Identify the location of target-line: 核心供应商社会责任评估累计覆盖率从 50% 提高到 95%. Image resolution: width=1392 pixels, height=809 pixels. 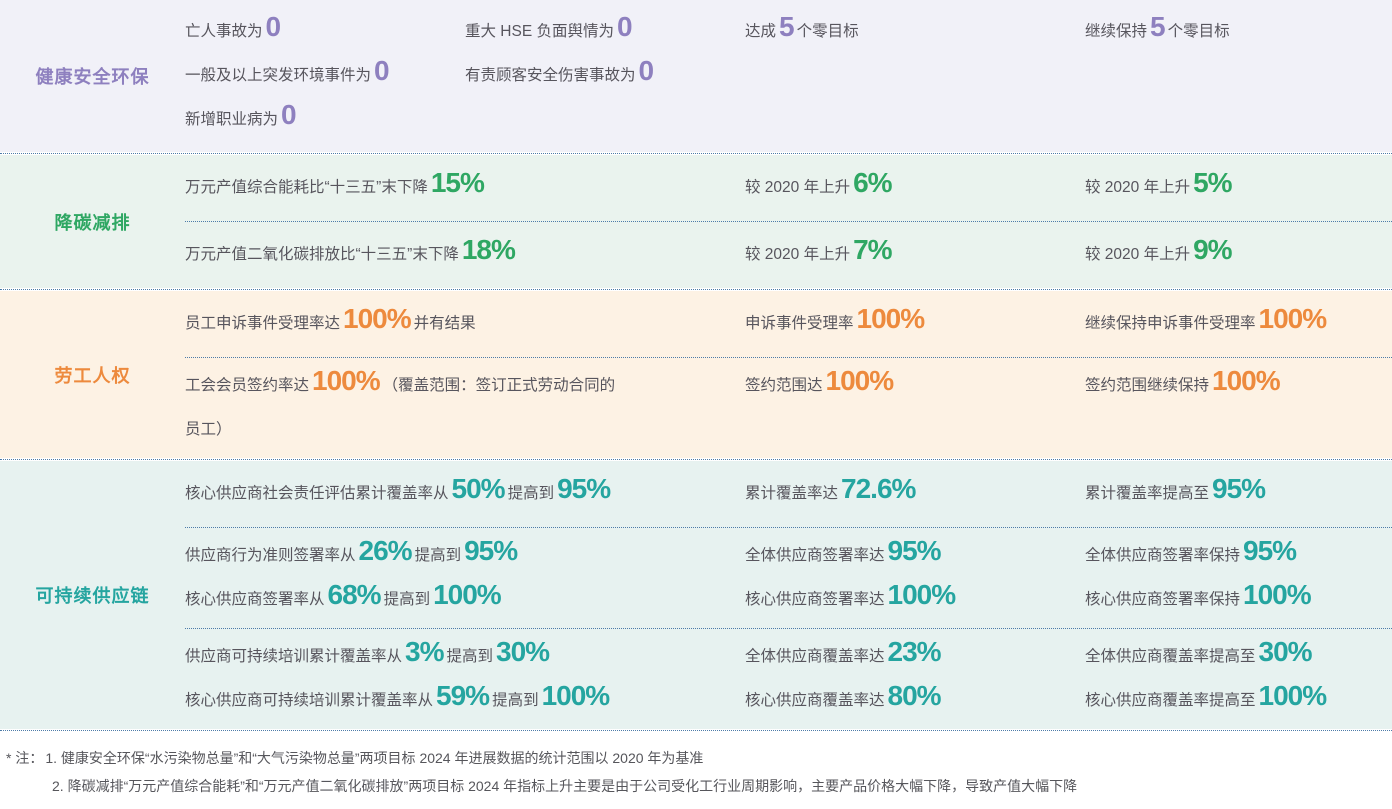
(465, 494).